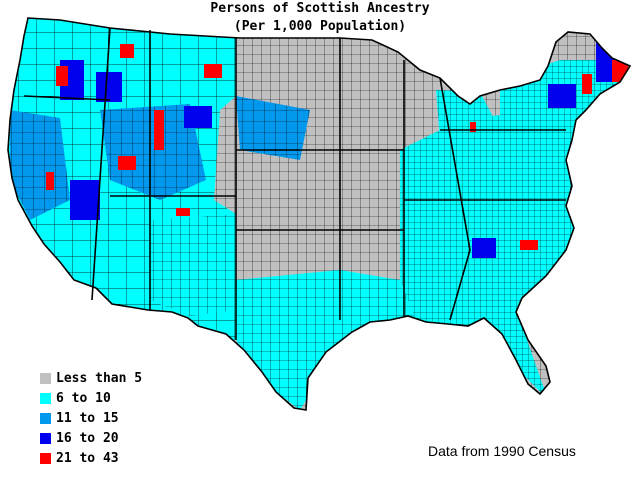  What do you see at coordinates (87, 418) in the screenshot?
I see `legend-label: 11 to 15` at bounding box center [87, 418].